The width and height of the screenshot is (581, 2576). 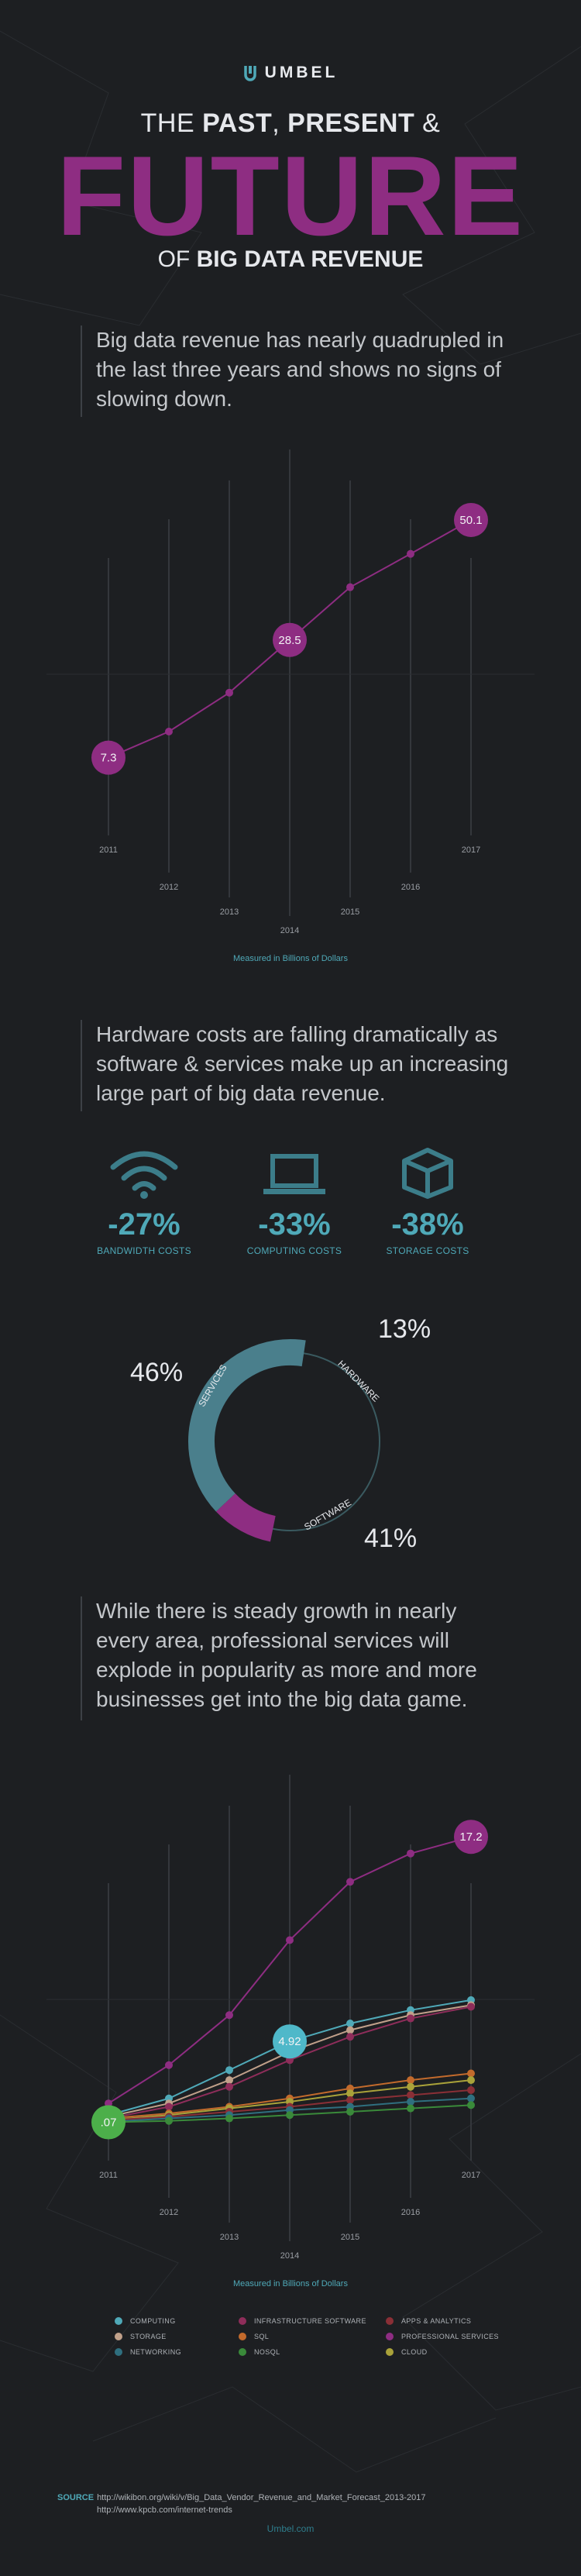 I want to click on brand-logo: UMBEL, so click(x=290, y=73).